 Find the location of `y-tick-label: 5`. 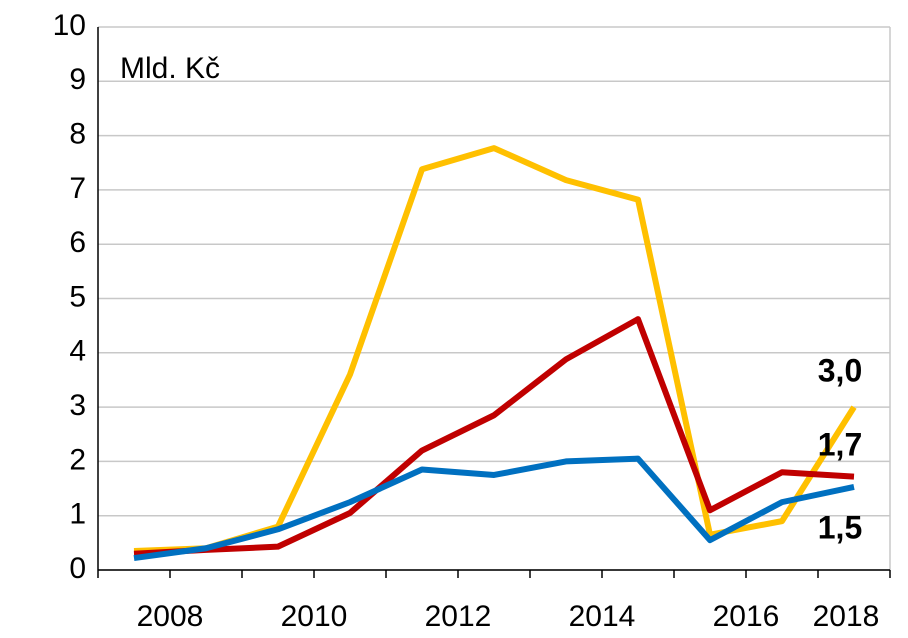

y-tick-label: 5 is located at coordinates (77, 296).